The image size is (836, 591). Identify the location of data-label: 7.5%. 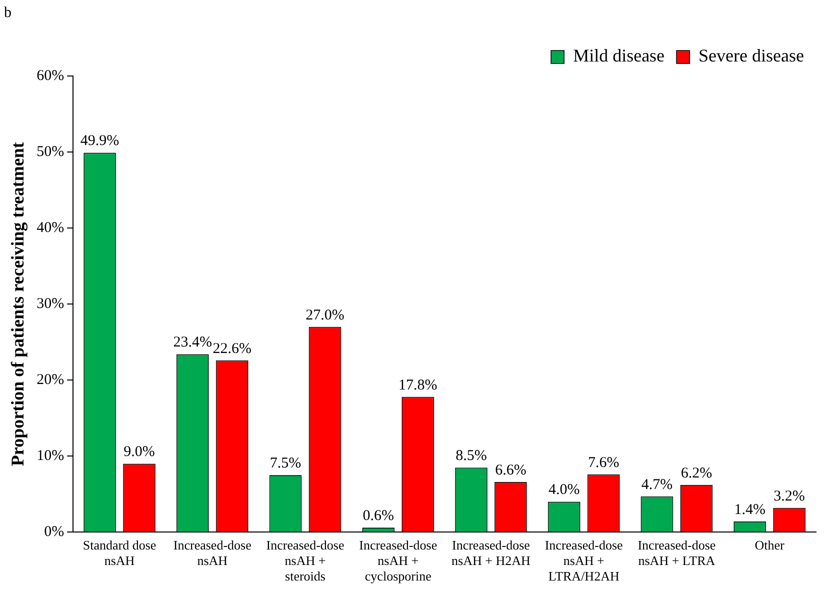
(286, 464).